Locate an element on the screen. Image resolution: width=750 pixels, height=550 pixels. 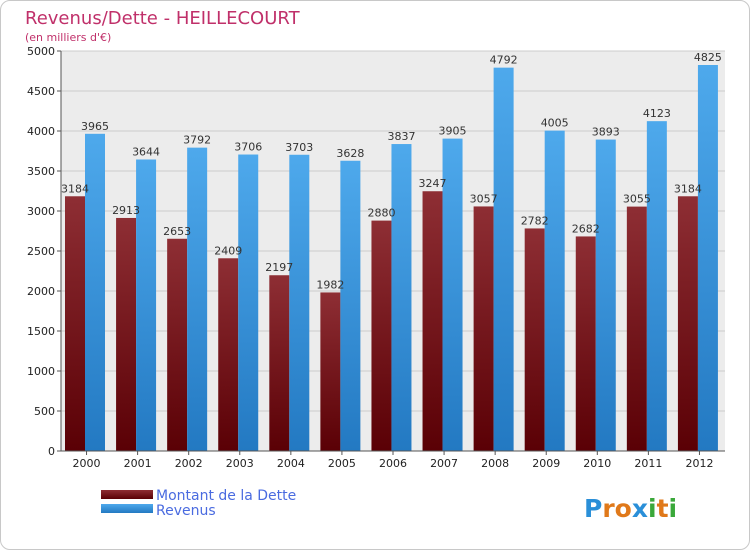
data-label-revenus: 3628 is located at coordinates (350, 153).